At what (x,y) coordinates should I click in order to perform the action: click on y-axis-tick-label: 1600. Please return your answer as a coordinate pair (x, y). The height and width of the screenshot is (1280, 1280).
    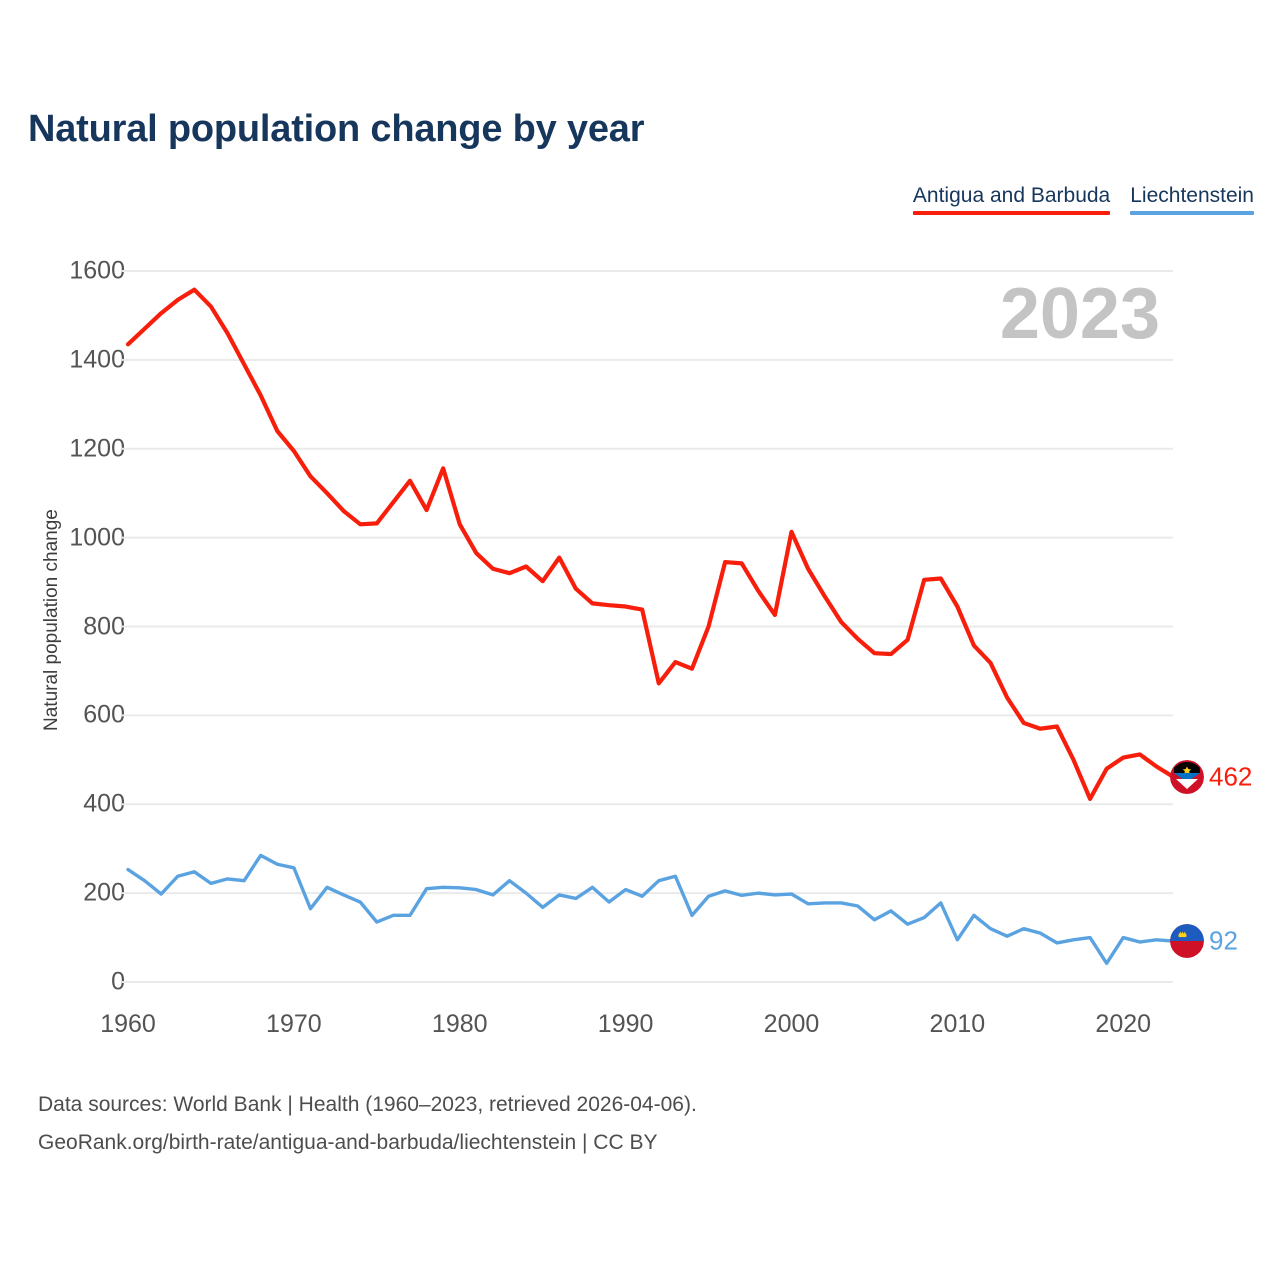
    Looking at the image, I should click on (97, 270).